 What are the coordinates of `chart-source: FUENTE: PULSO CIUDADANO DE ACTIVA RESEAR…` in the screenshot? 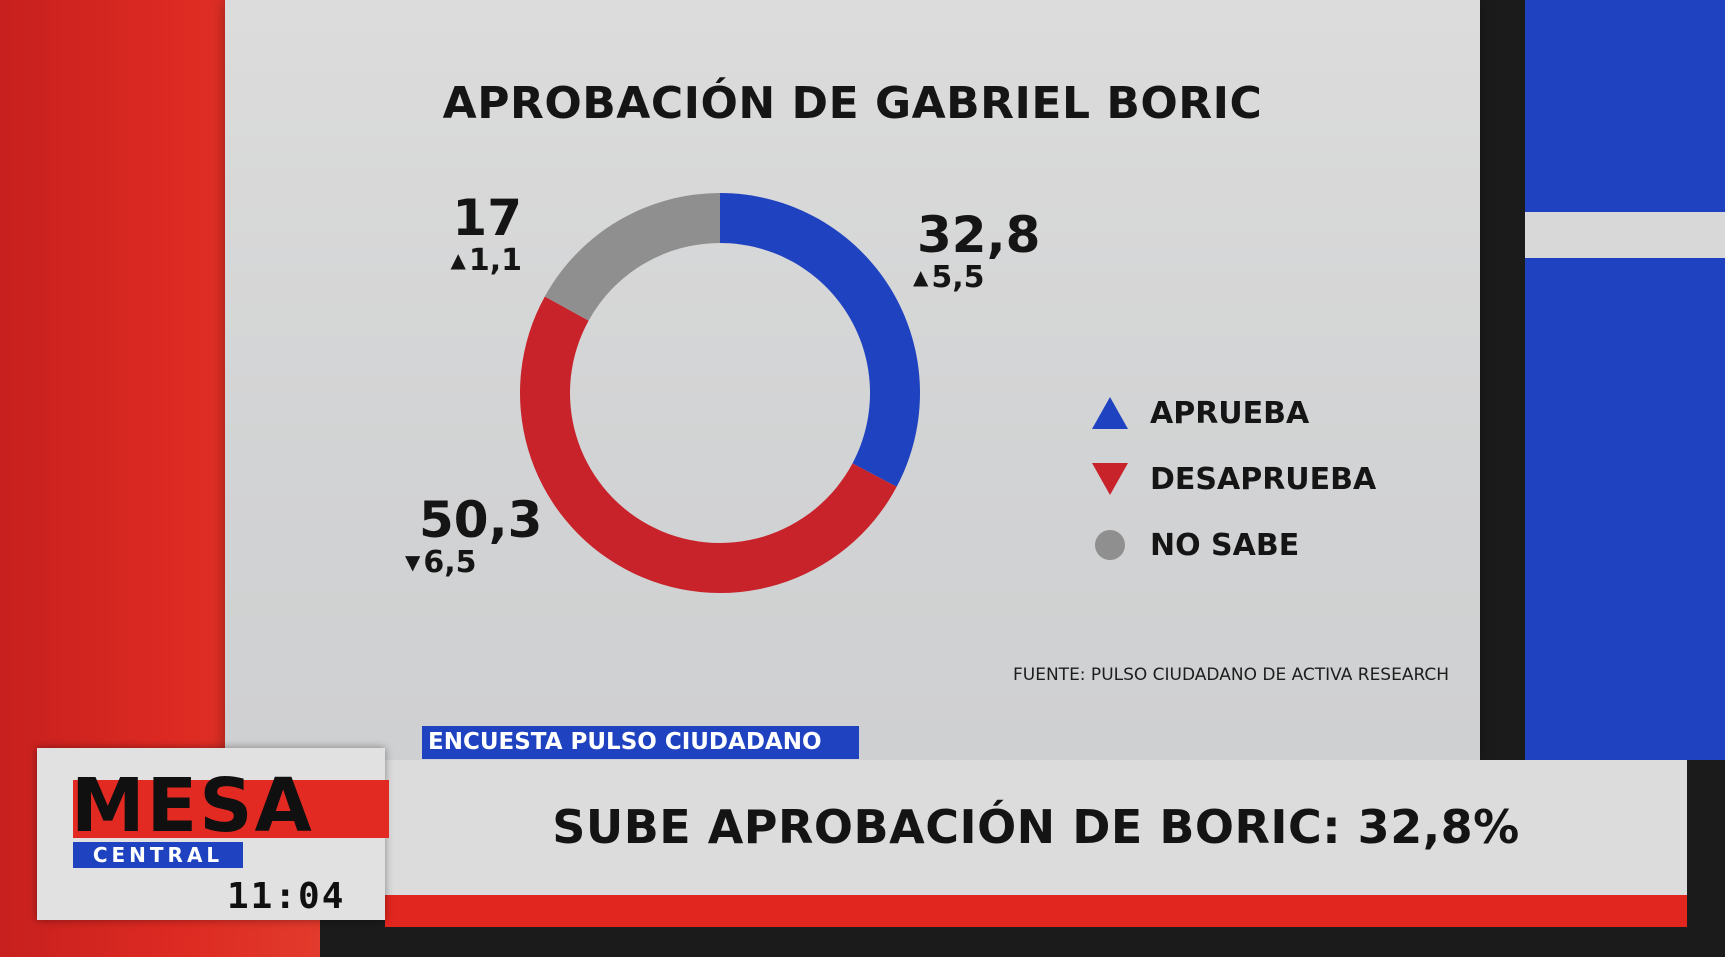 It's located at (1231, 675).